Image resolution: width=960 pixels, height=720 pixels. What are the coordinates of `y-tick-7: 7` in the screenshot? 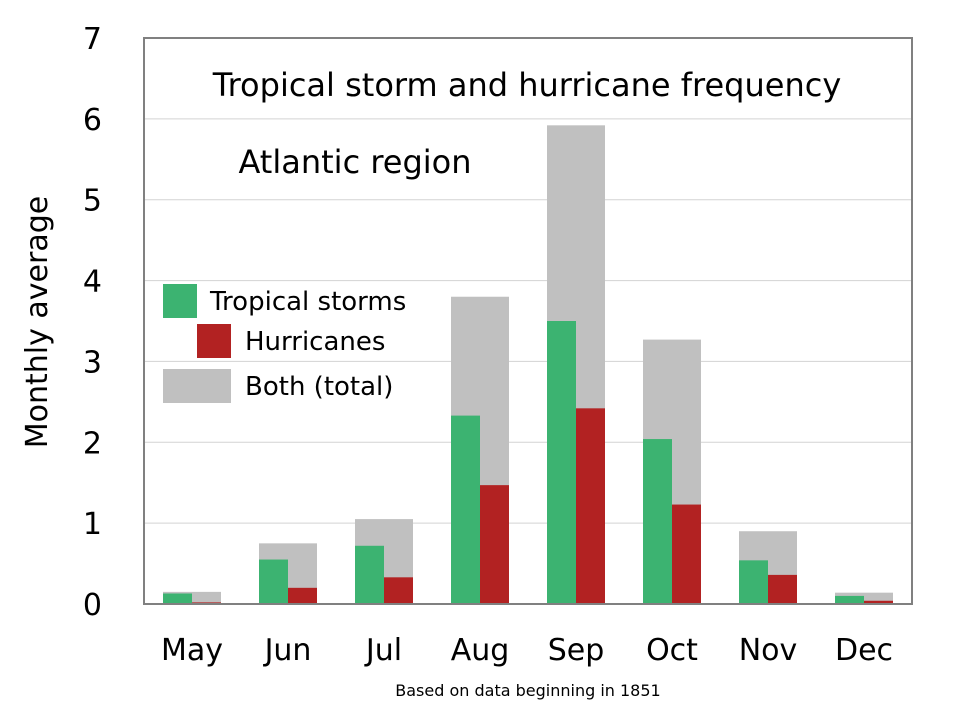 It's located at (92, 39).